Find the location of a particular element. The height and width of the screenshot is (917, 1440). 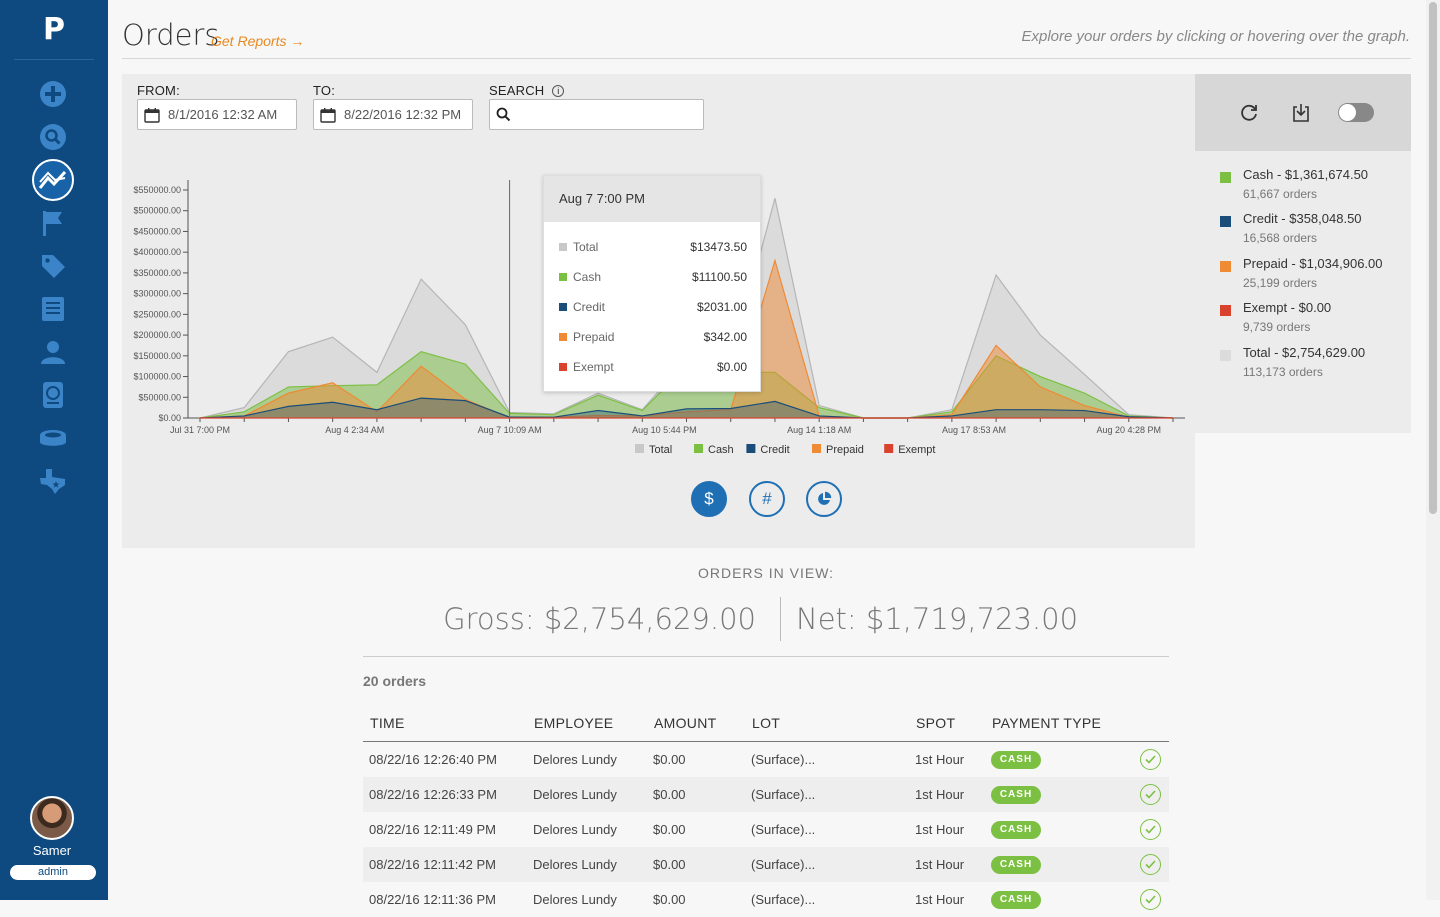

cell-spot: 1st Hour is located at coordinates (940, 829).